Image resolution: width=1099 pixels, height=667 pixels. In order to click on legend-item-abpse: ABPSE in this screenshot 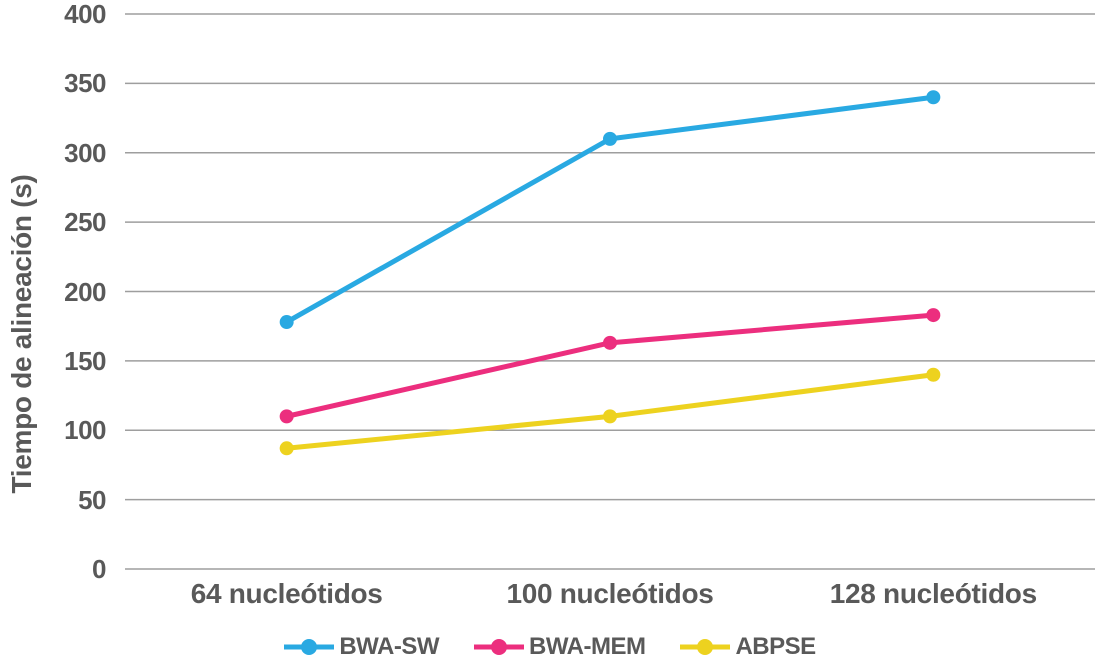, I will do `click(747, 647)`.